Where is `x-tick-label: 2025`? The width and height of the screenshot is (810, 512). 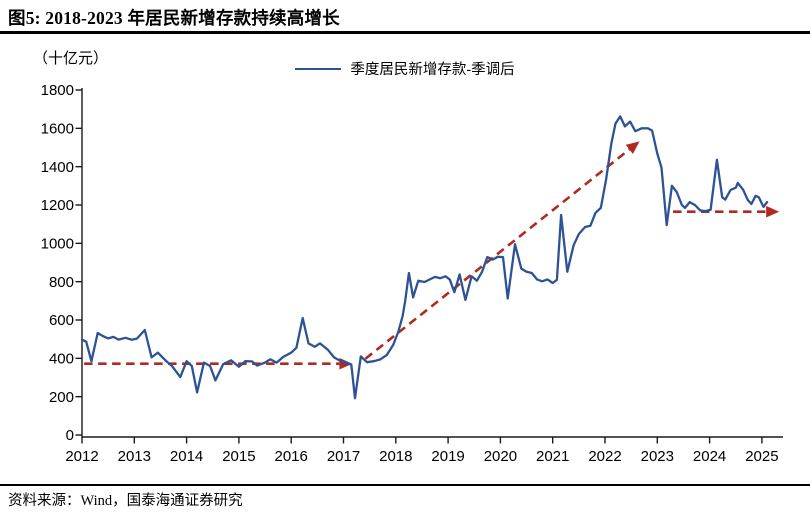
x-tick-label: 2025 is located at coordinates (761, 456).